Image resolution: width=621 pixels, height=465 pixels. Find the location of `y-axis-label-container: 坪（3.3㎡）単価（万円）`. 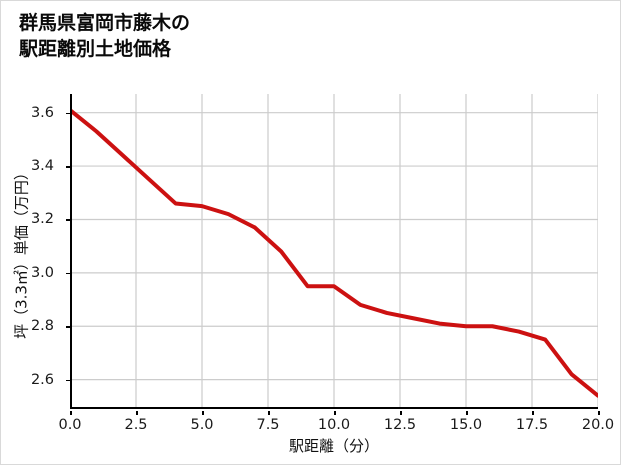

y-axis-label-container: 坪（3.3㎡）単価（万円） is located at coordinates (21, 251).